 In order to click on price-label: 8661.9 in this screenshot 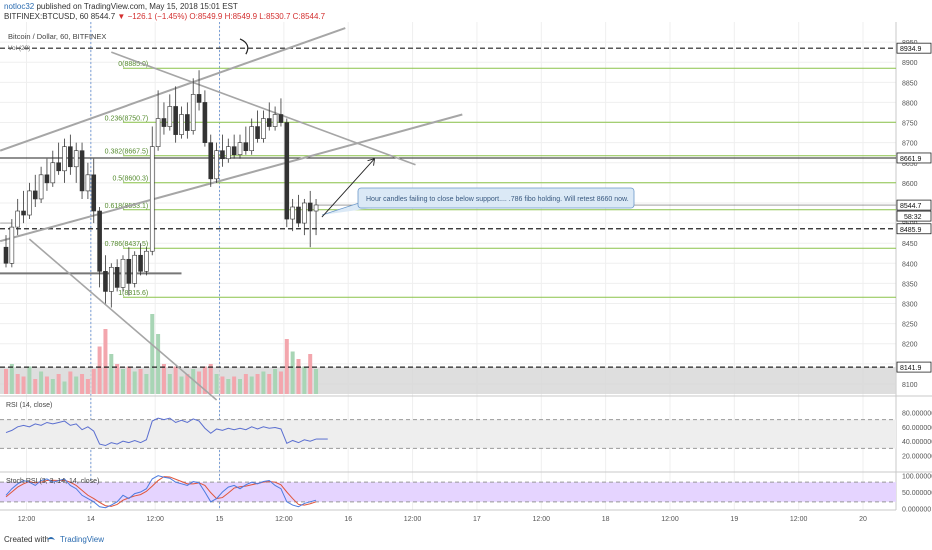, I will do `click(911, 159)`.